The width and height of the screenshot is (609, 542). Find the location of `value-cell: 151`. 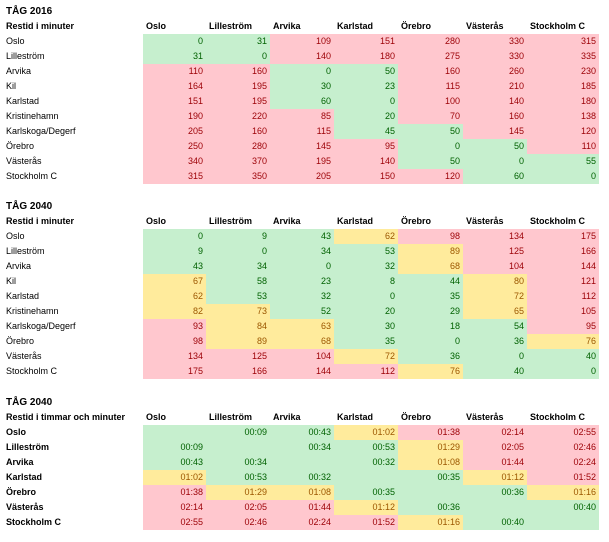

value-cell: 151 is located at coordinates (174, 101).